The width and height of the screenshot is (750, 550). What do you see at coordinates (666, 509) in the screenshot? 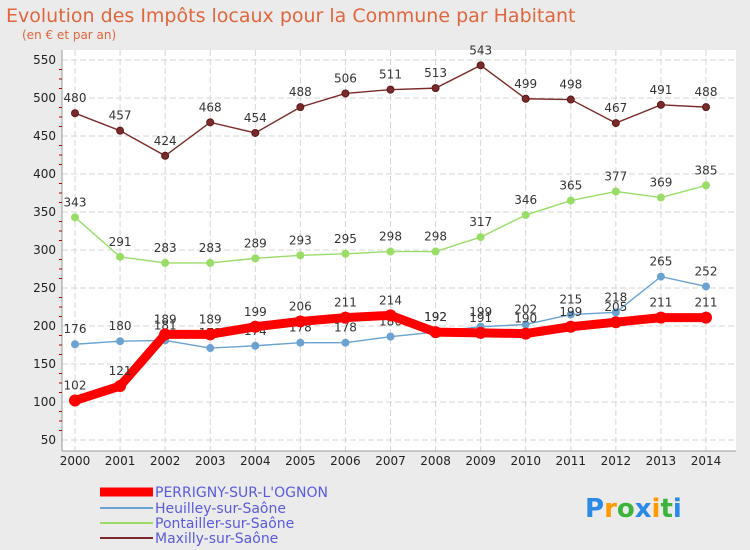
I see `brand-letter: t` at bounding box center [666, 509].